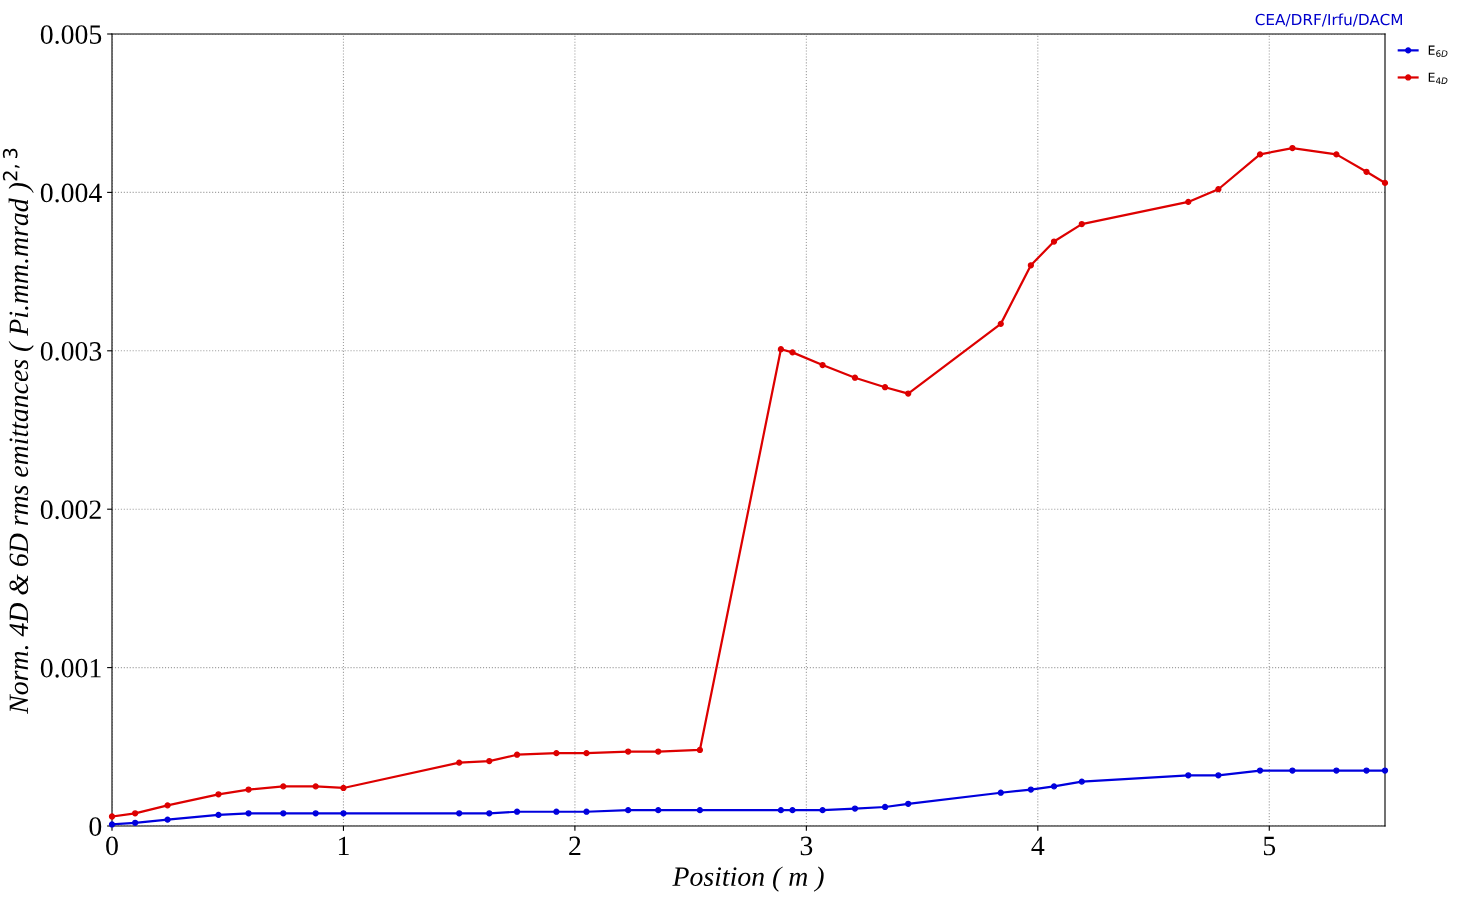 The image size is (1465, 897). What do you see at coordinates (71, 193) in the screenshot?
I see `y-tick-label: 0.004` at bounding box center [71, 193].